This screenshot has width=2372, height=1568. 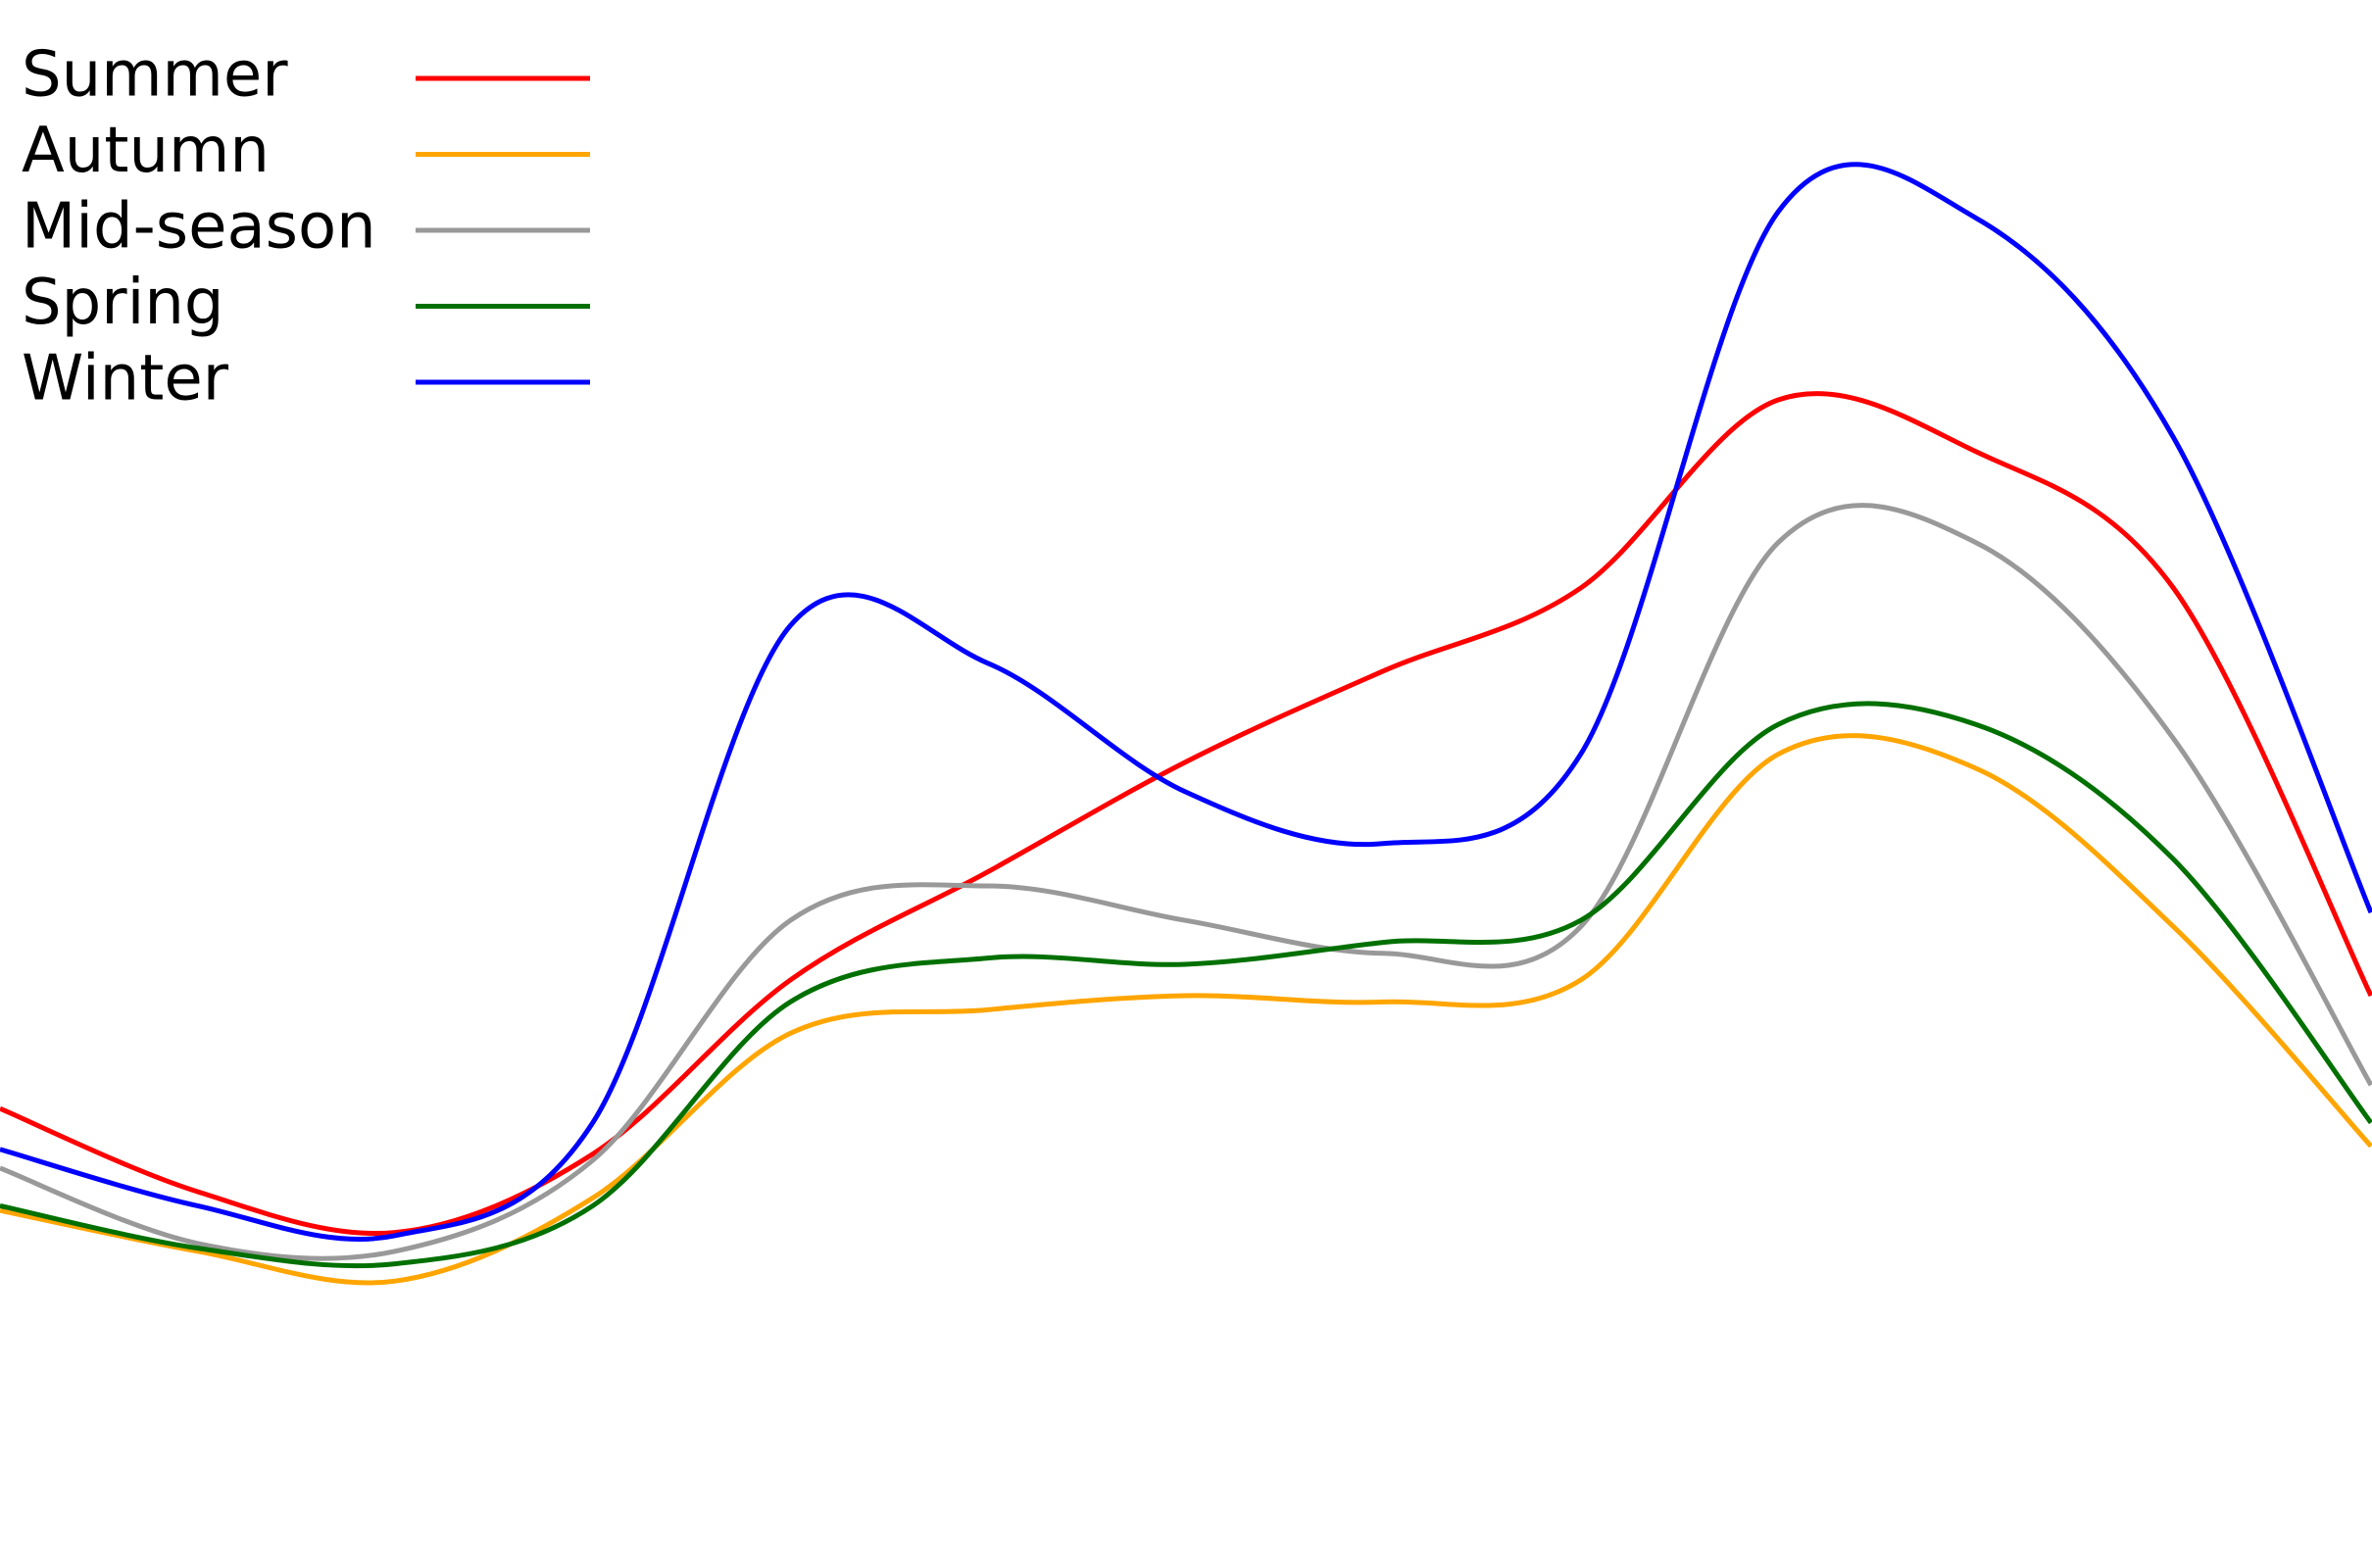 I want to click on legend-label: Autumn, so click(x=146, y=151).